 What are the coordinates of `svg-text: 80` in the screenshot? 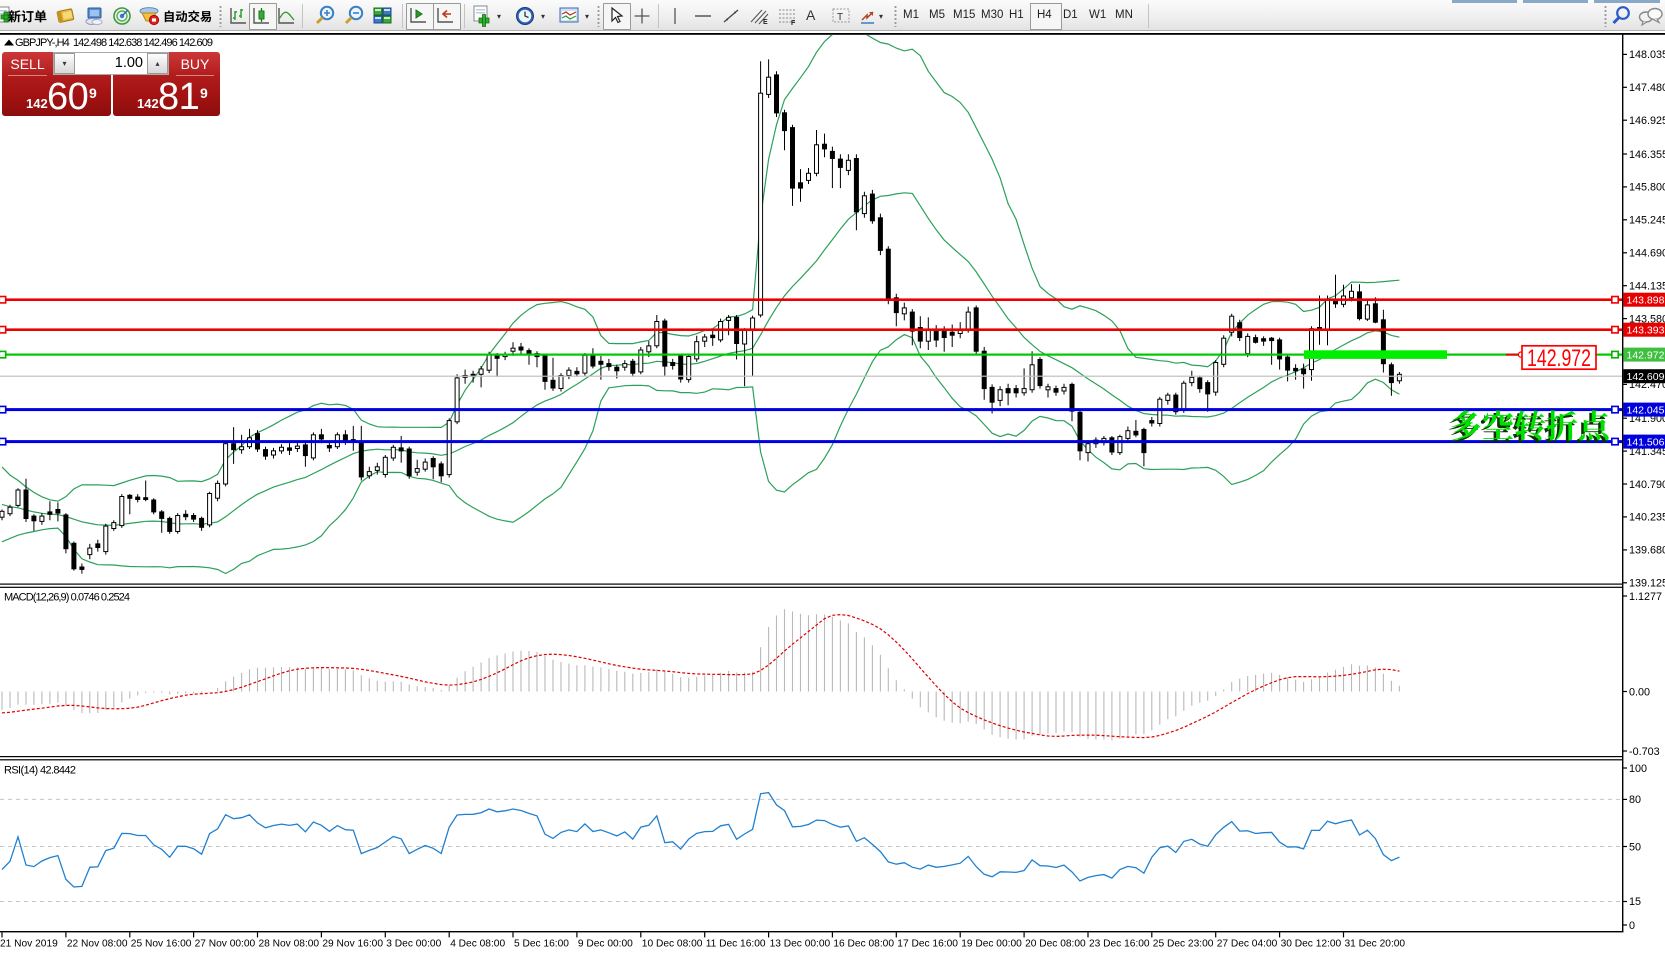 It's located at (1635, 800).